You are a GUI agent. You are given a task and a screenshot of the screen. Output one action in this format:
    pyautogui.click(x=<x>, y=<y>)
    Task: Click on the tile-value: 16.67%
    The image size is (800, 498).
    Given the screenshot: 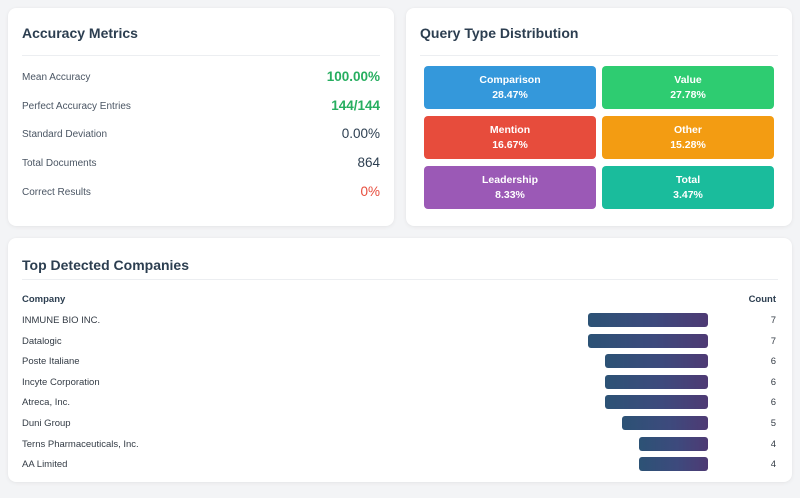 What is the action you would take?
    pyautogui.click(x=510, y=145)
    